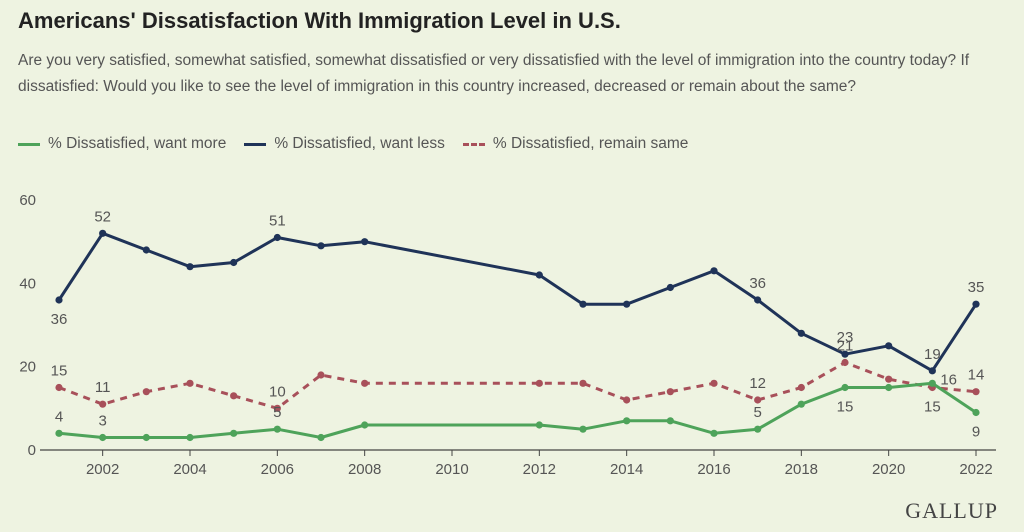 The height and width of the screenshot is (532, 1024). Describe the element at coordinates (364, 469) in the screenshot. I see `x-tick-label: 2008` at that location.